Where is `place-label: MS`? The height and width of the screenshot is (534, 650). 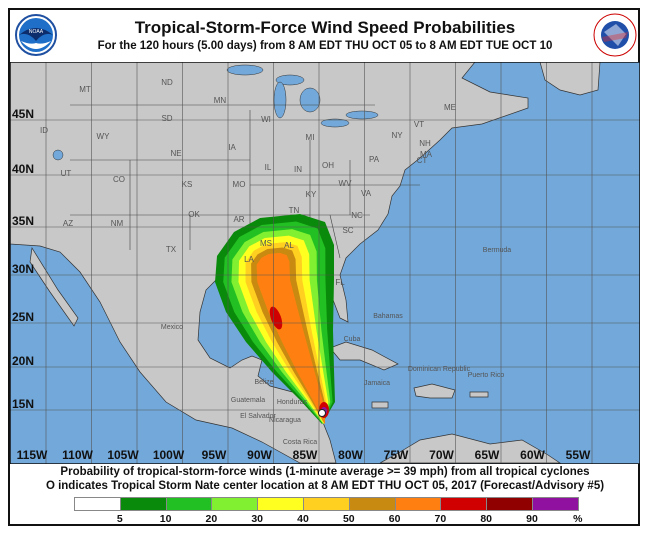
place-label: MS is located at coordinates (266, 243).